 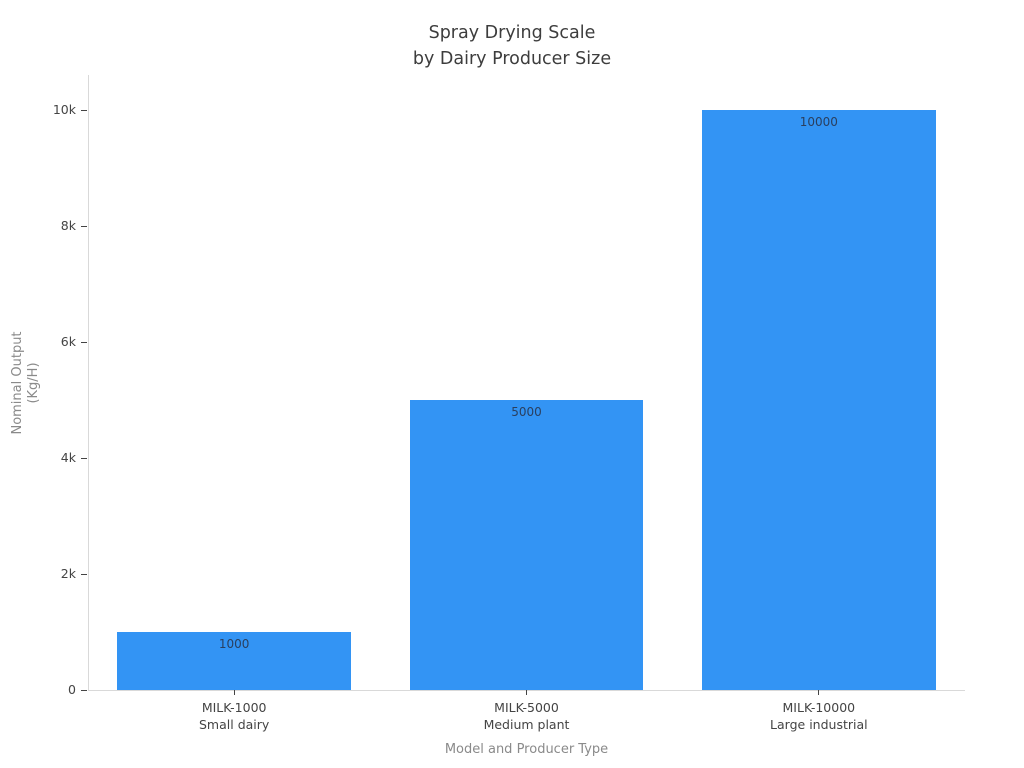 I want to click on bar: 5000, so click(x=526, y=545).